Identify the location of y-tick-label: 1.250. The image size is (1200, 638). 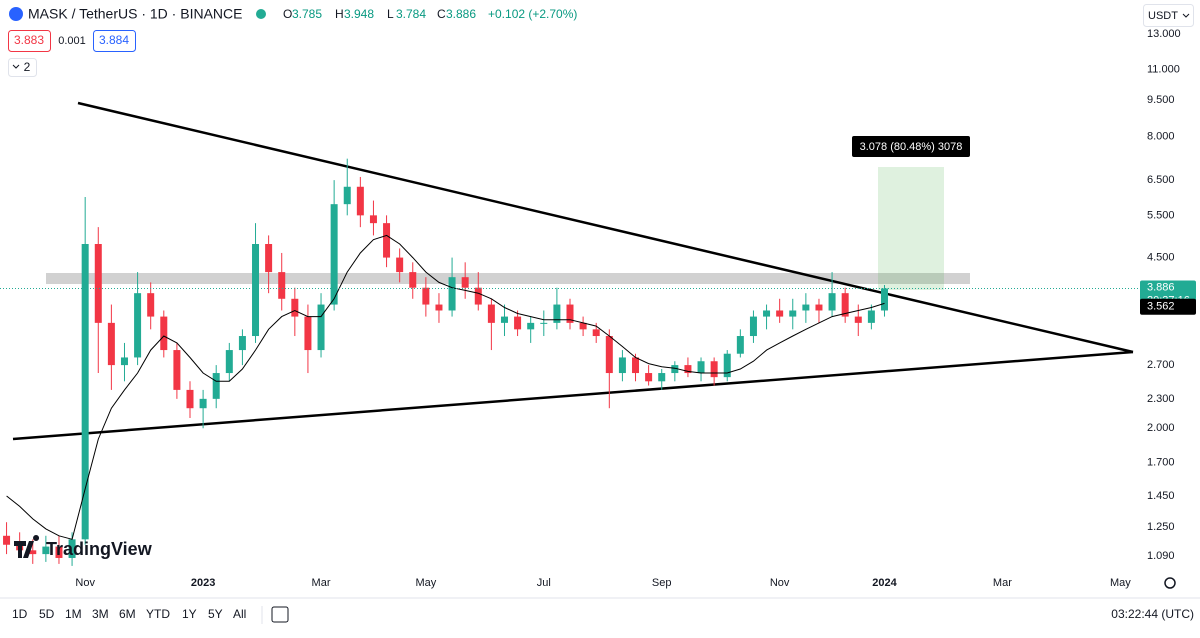
(1161, 527).